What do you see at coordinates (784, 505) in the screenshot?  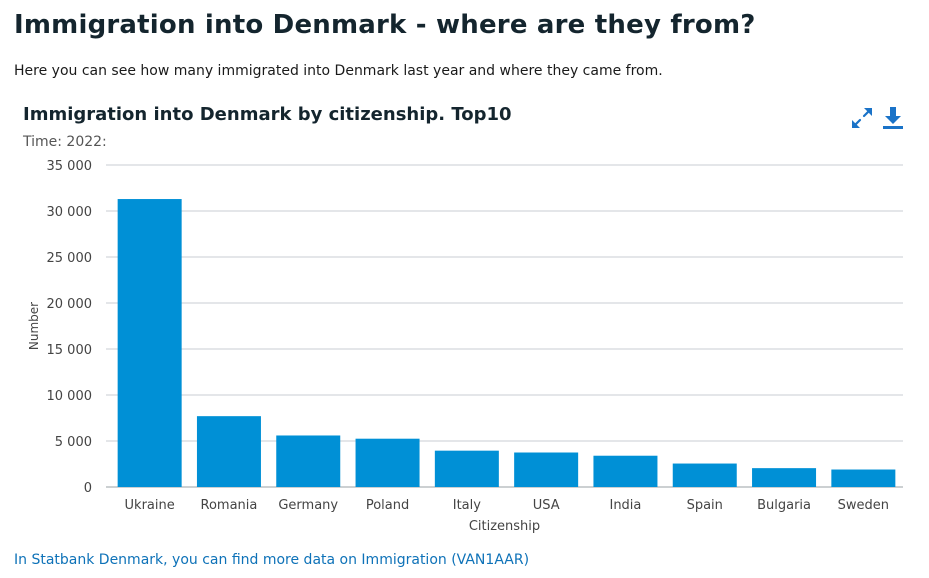 I see `x-tick-label: Bulgaria` at bounding box center [784, 505].